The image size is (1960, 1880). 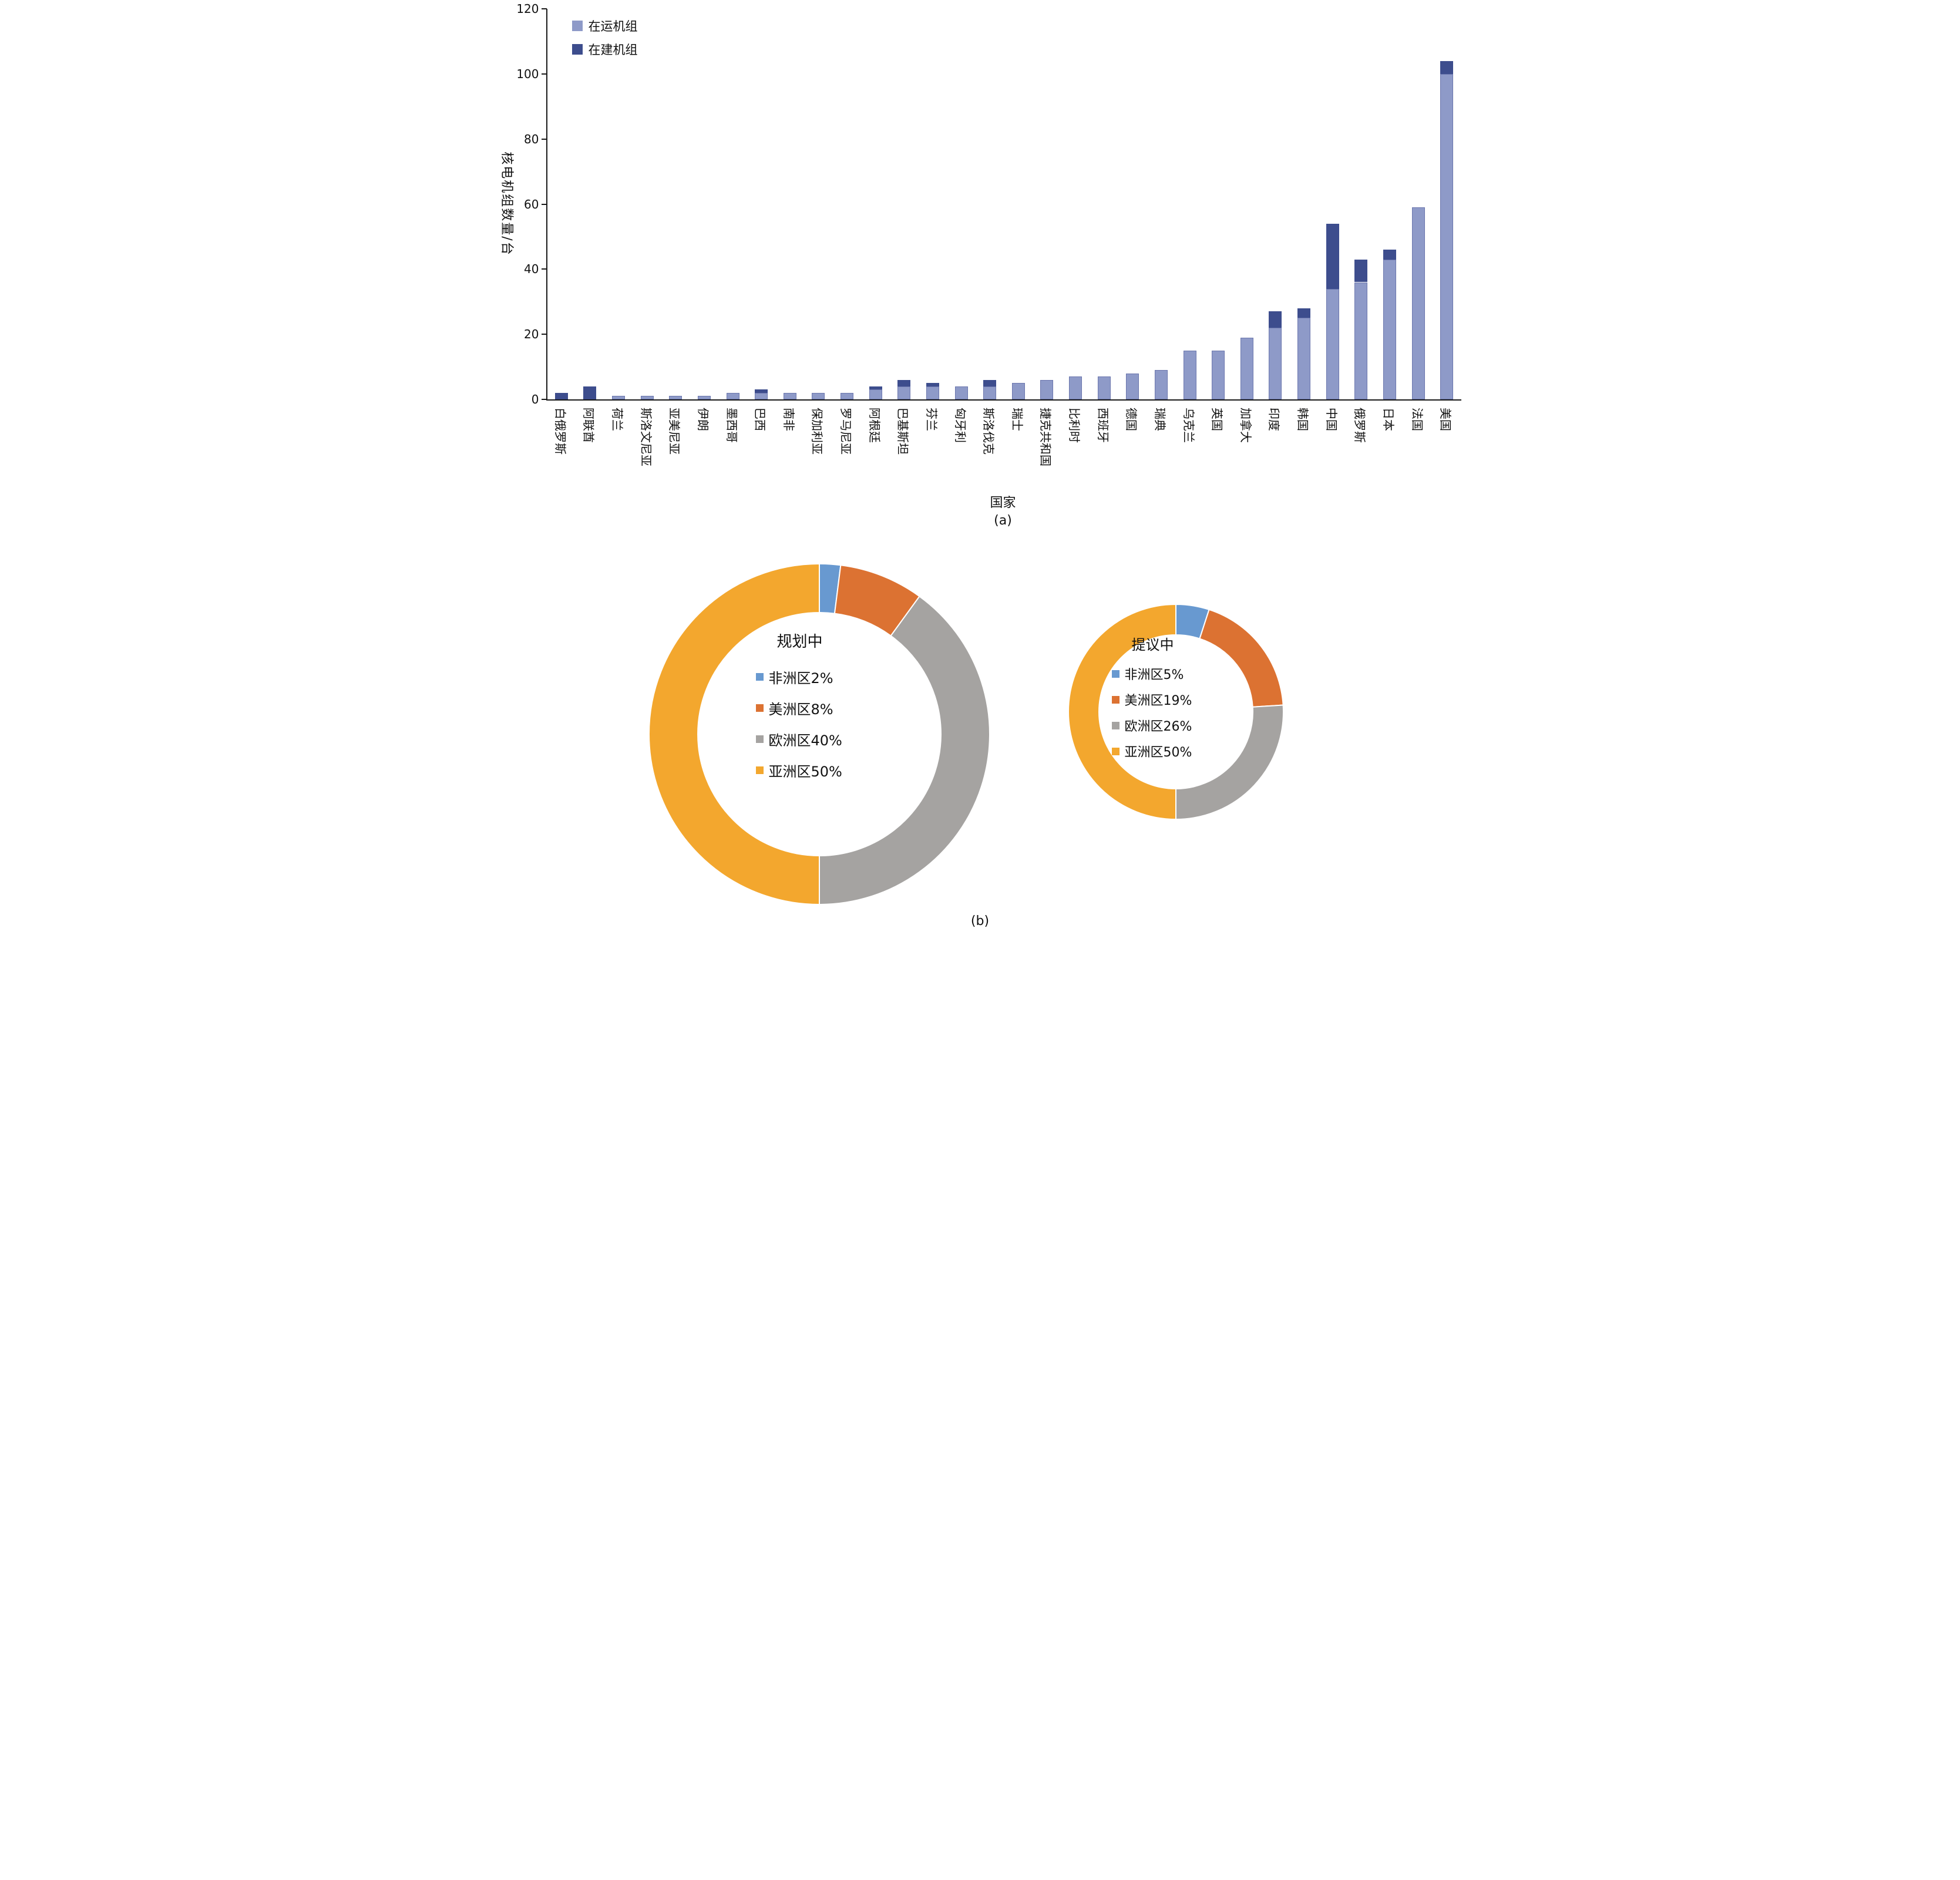 I want to click on x-tick-label: 保加利亚, so click(x=817, y=431).